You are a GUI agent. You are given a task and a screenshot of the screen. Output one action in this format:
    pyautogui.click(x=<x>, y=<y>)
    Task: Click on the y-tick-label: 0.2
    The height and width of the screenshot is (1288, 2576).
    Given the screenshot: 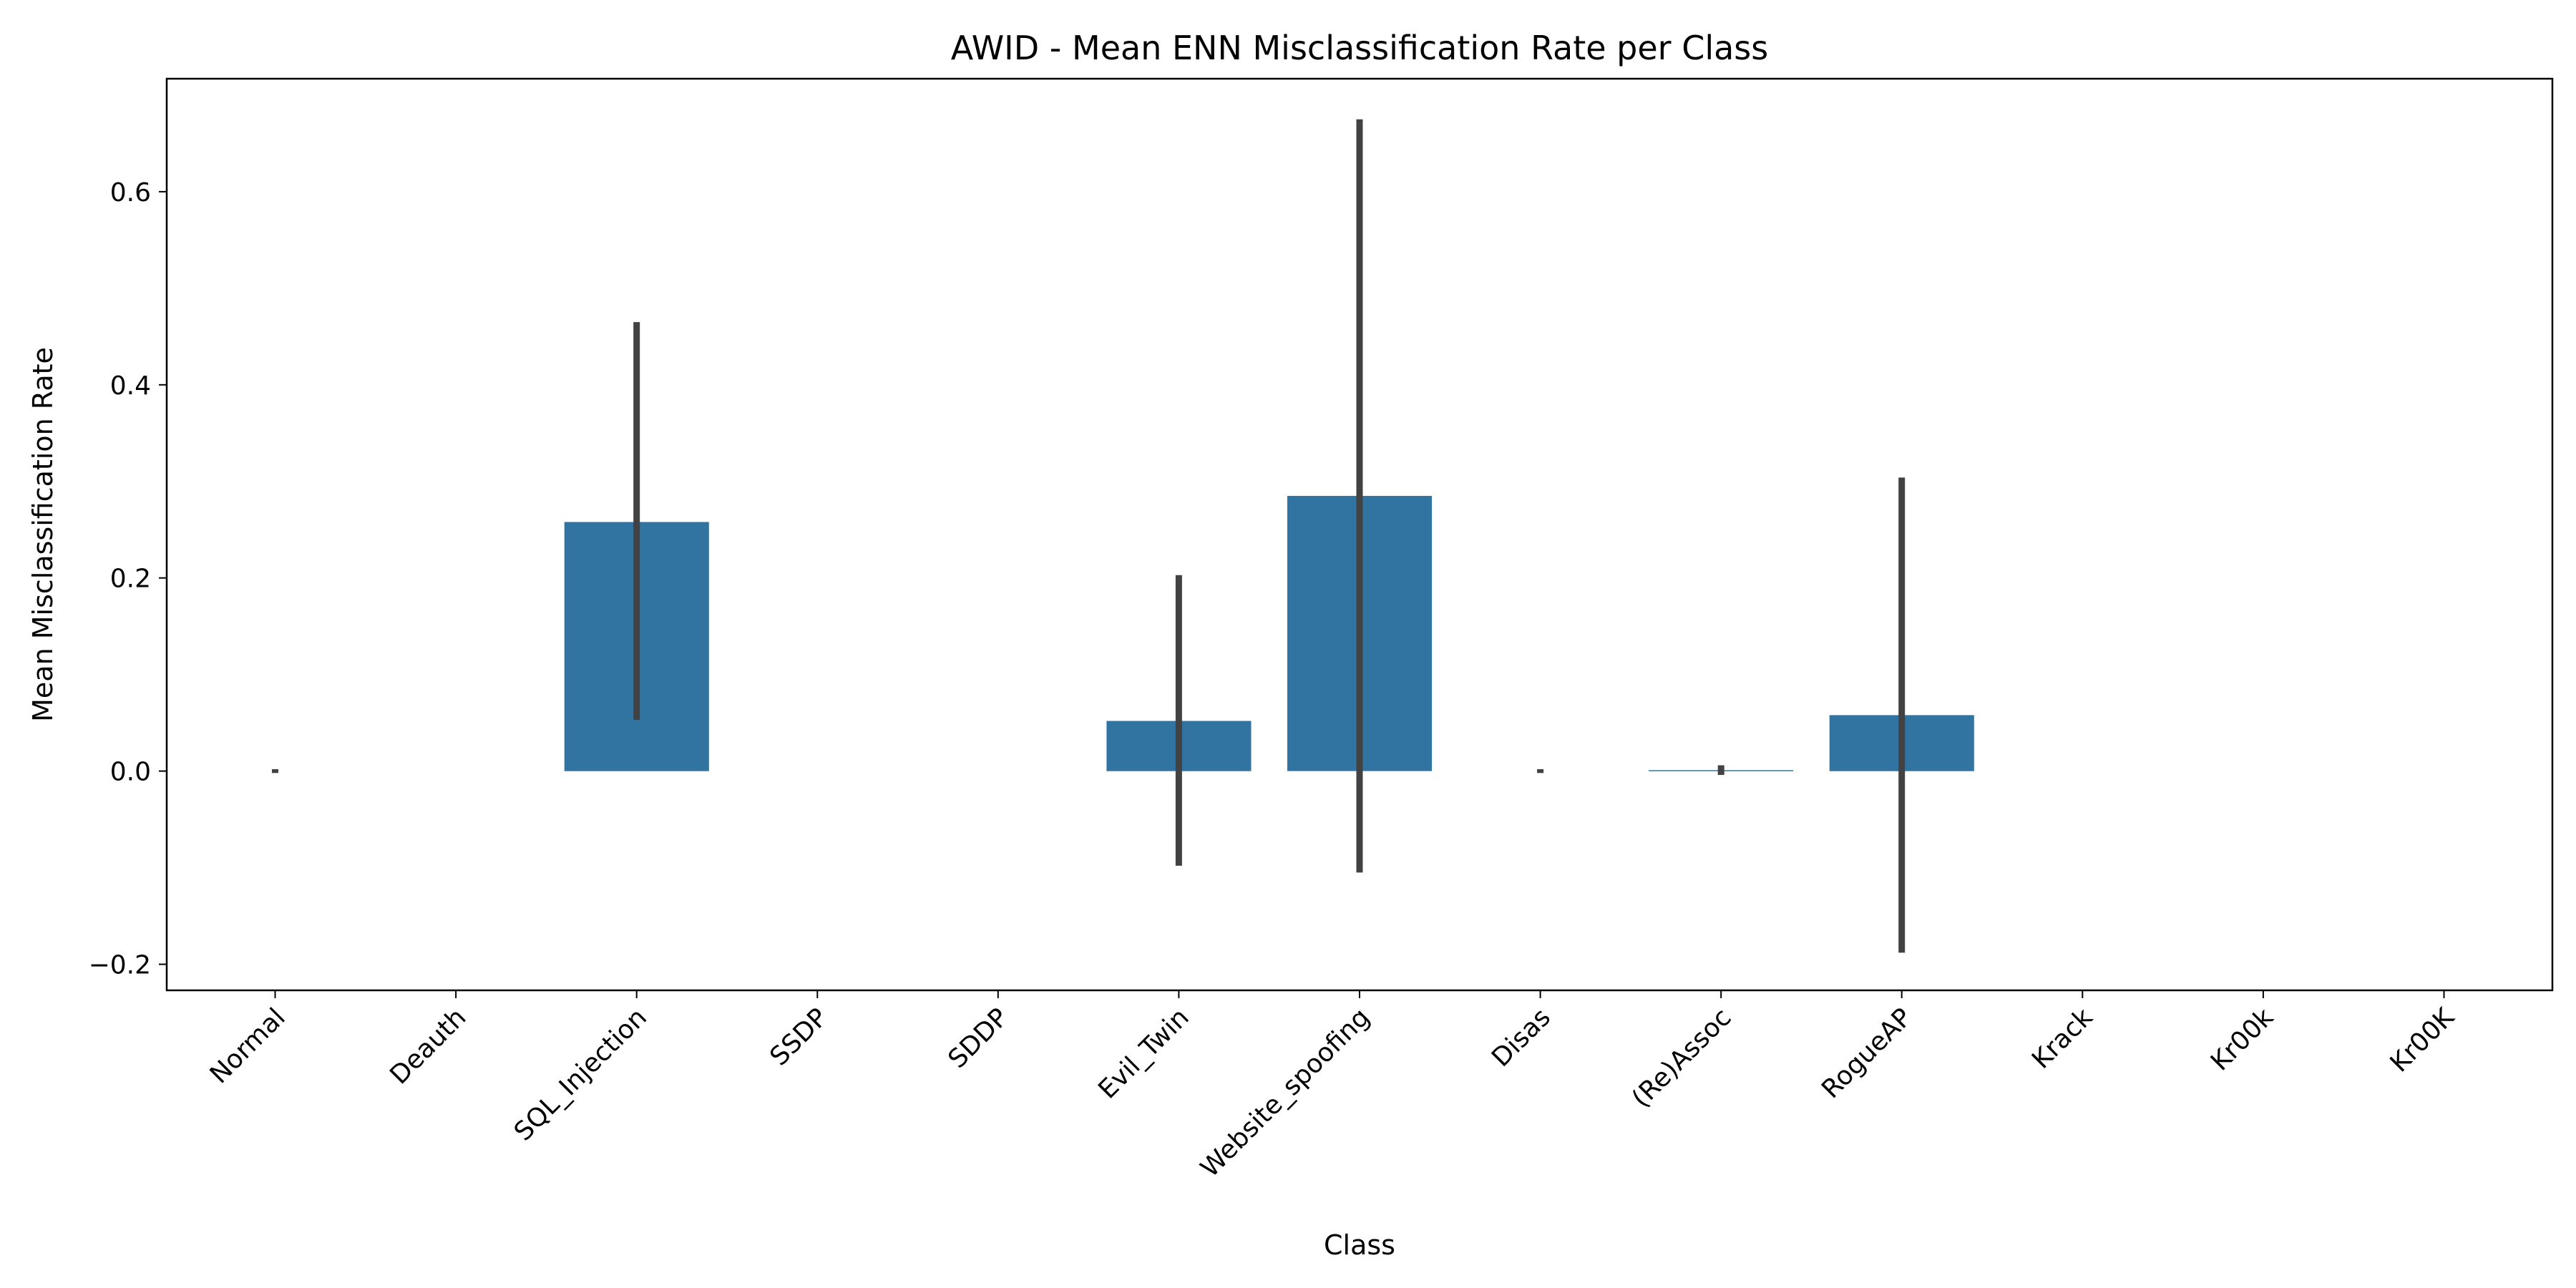 What is the action you would take?
    pyautogui.click(x=130, y=579)
    